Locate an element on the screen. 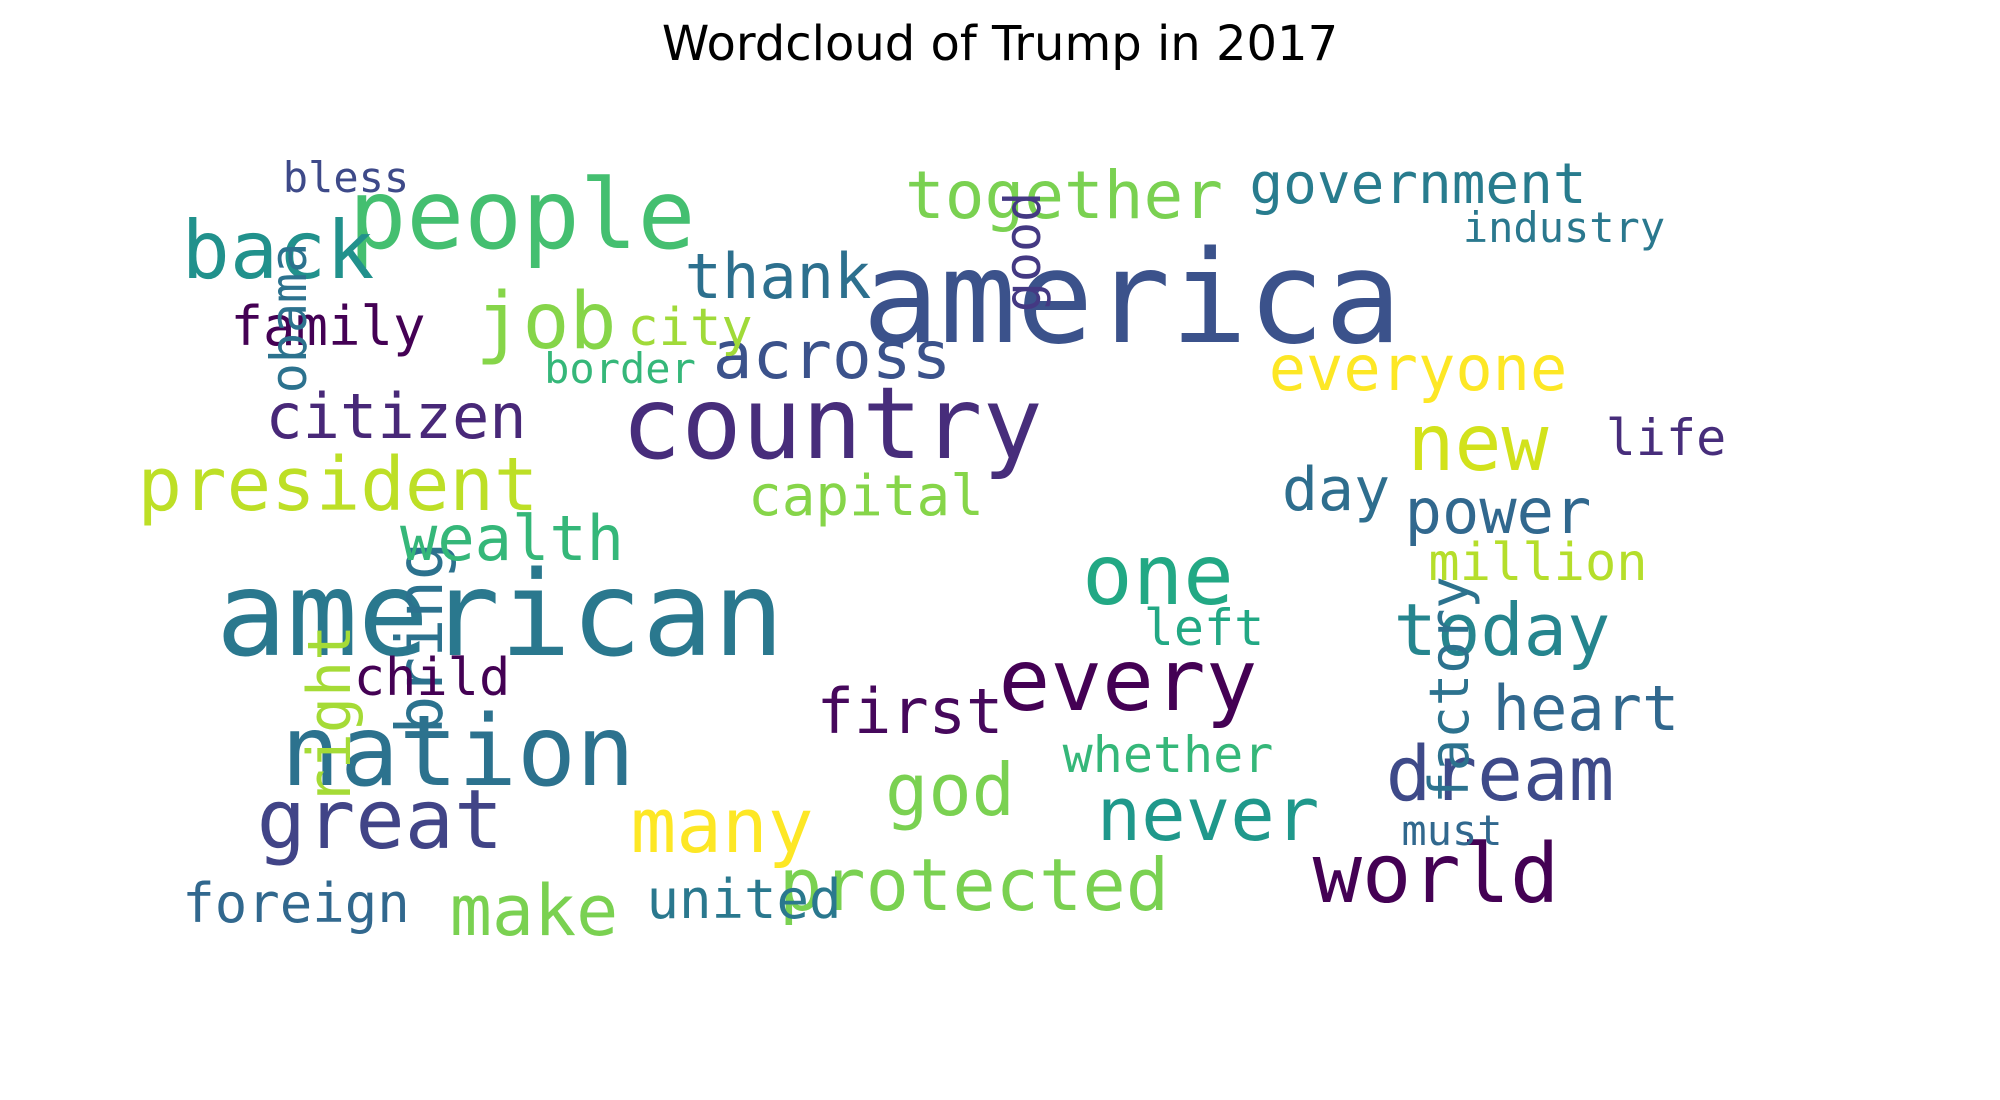  word-obama: obama is located at coordinates (289, 318).